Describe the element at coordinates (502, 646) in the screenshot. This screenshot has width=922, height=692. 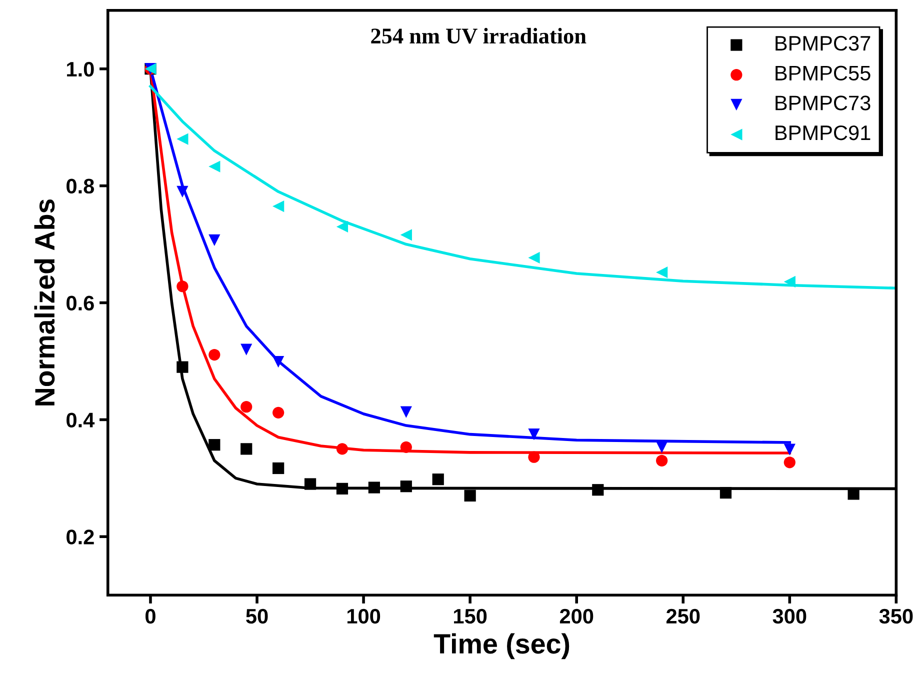
I see `x-axis-title: Time (sec)` at that location.